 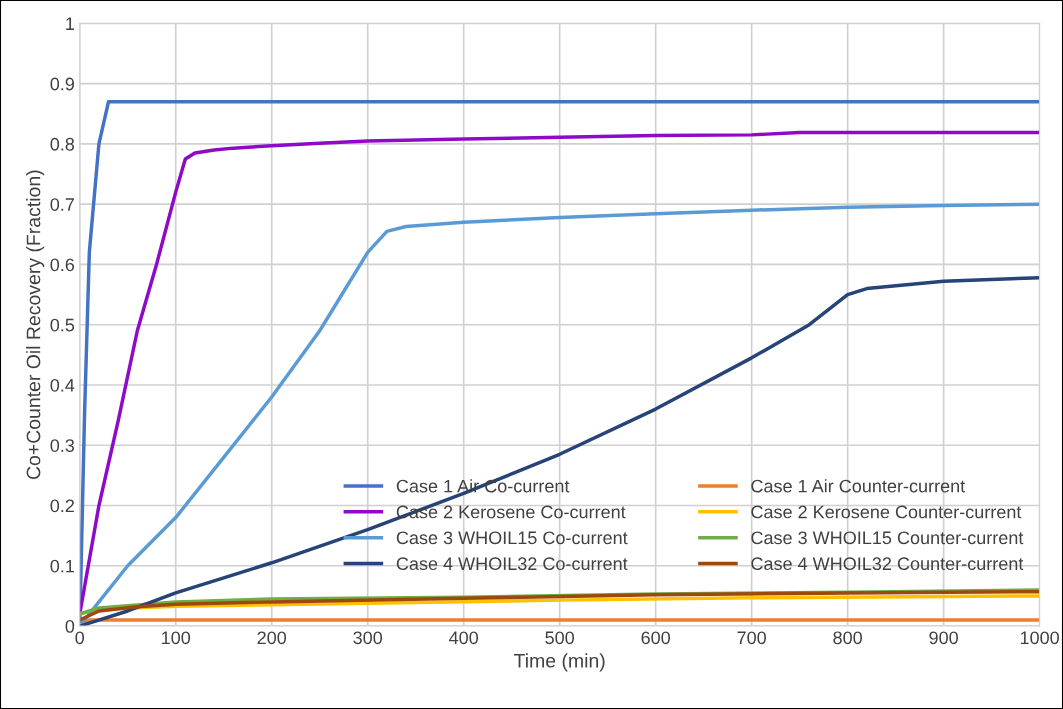 What do you see at coordinates (70, 626) in the screenshot?
I see `y-tick-label: 0` at bounding box center [70, 626].